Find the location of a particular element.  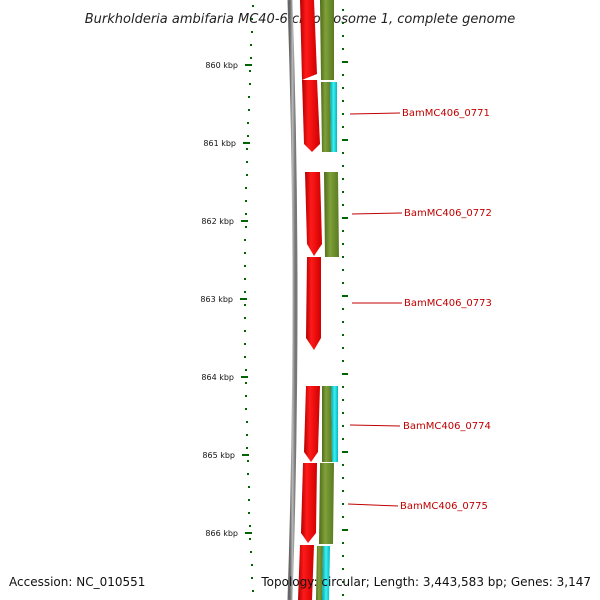

gene-label-0774: BamMC406_0774 is located at coordinates (447, 426).